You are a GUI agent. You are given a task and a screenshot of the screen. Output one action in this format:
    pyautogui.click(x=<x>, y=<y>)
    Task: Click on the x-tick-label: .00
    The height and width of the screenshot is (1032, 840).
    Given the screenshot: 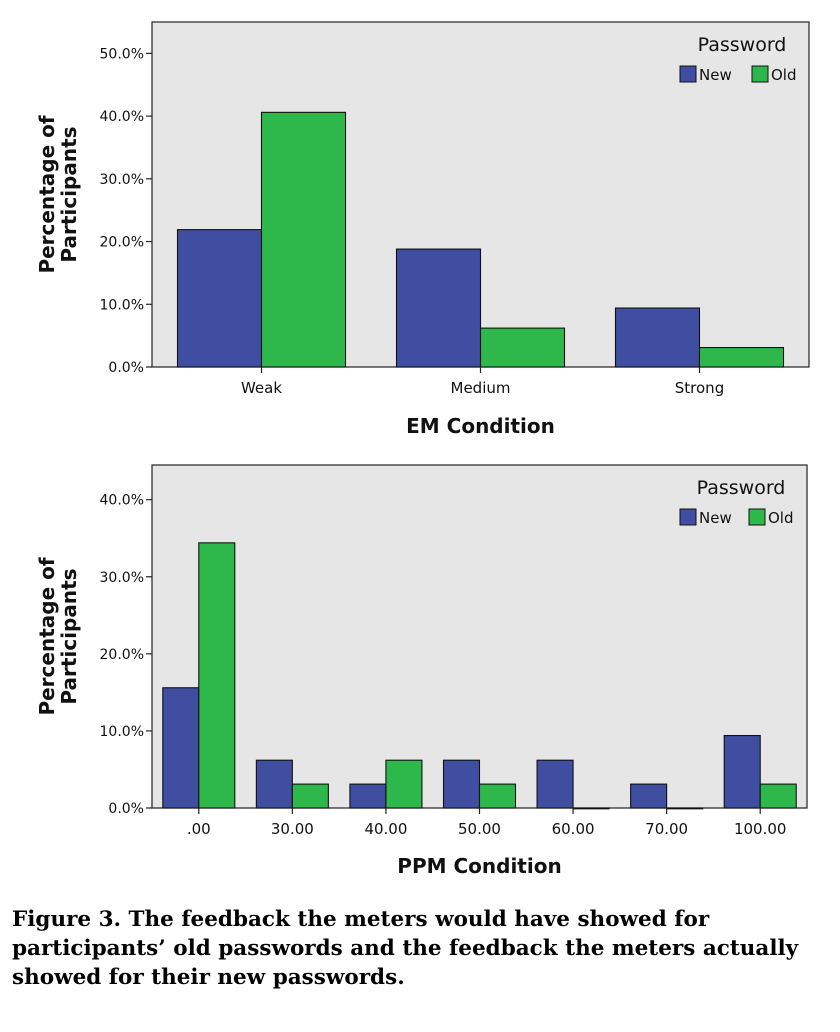 What is the action you would take?
    pyautogui.click(x=199, y=829)
    